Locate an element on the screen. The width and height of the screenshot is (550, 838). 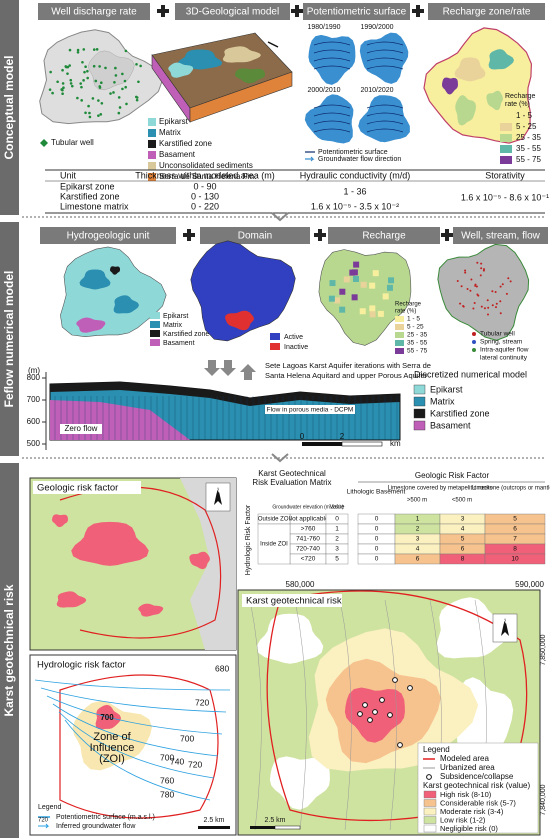
label: Potentiometric surface is located at coordinates (353, 152).